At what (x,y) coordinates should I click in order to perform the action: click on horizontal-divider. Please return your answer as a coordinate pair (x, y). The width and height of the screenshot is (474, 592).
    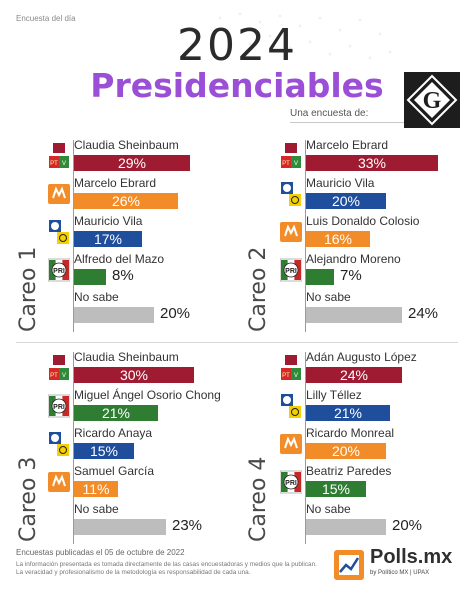
    Looking at the image, I should click on (237, 342).